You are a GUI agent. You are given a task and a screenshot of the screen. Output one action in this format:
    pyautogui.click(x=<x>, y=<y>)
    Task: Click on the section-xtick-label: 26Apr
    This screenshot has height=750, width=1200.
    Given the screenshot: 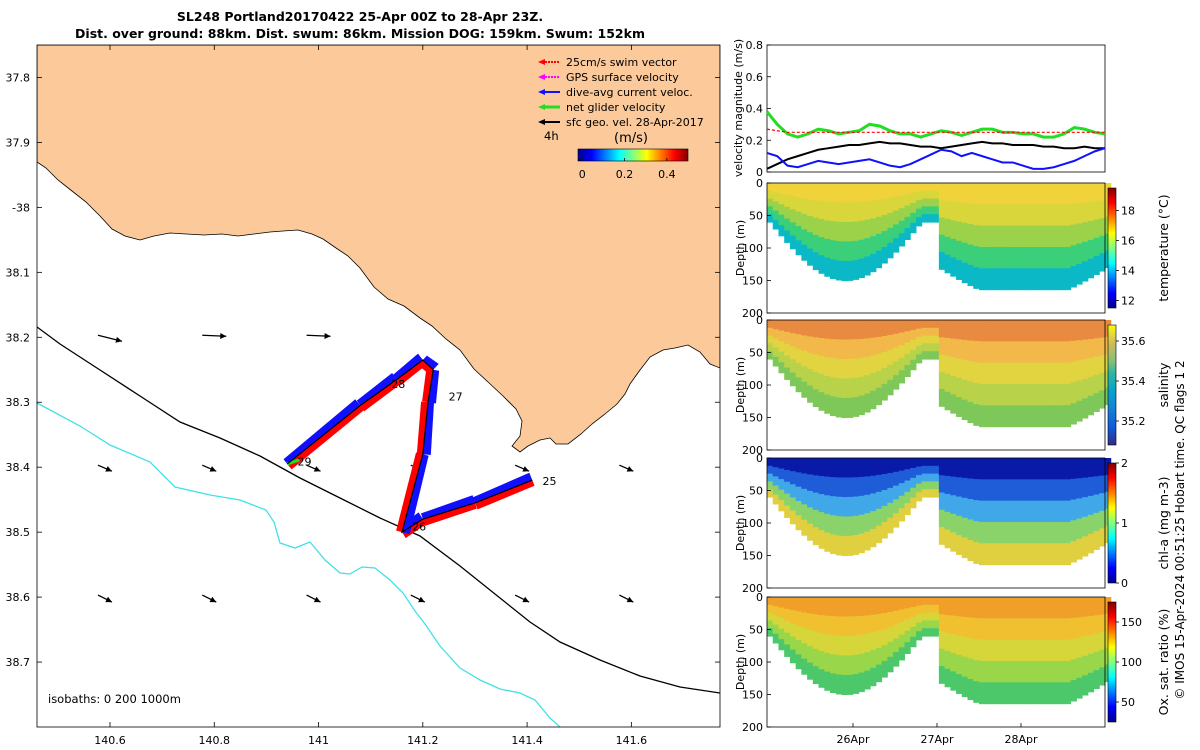 What is the action you would take?
    pyautogui.click(x=853, y=739)
    